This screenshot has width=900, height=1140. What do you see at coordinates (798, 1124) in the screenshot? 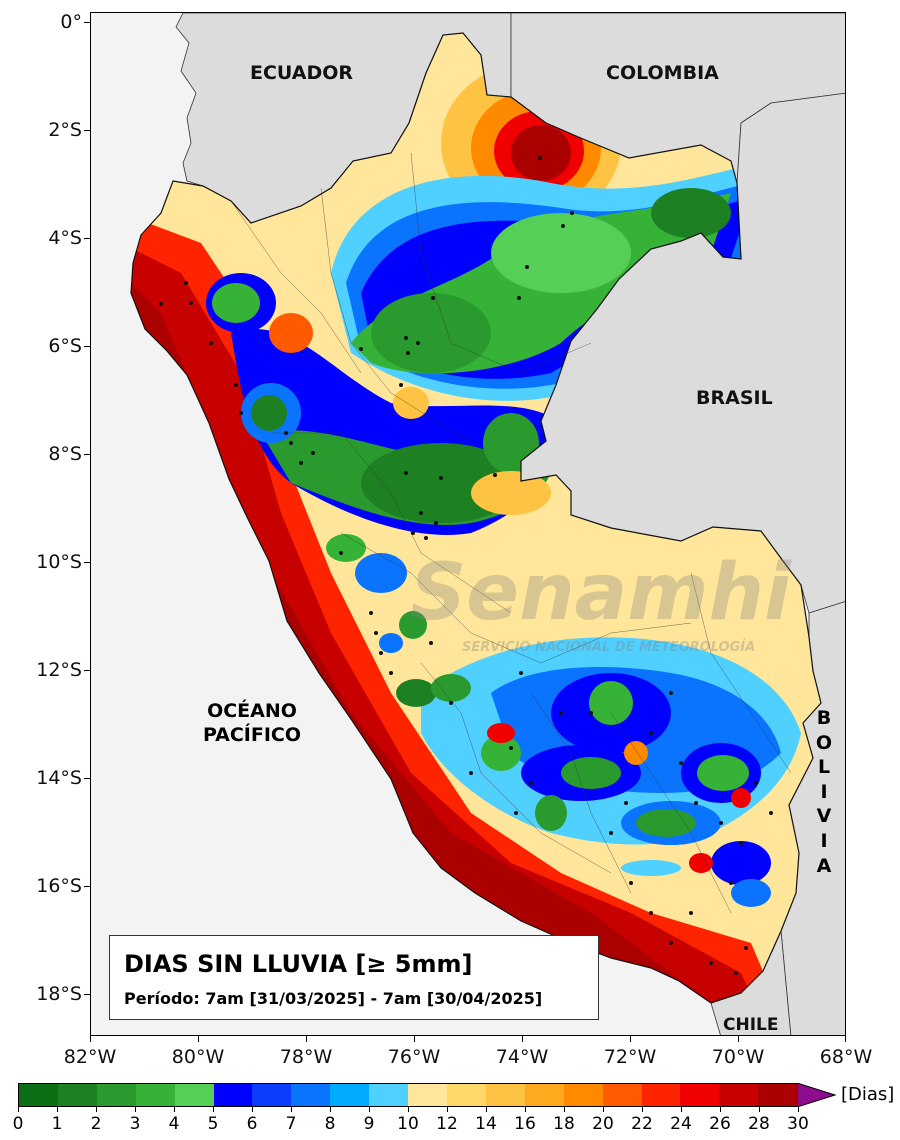
I see `colorbar-tick-label: 30` at bounding box center [798, 1124].